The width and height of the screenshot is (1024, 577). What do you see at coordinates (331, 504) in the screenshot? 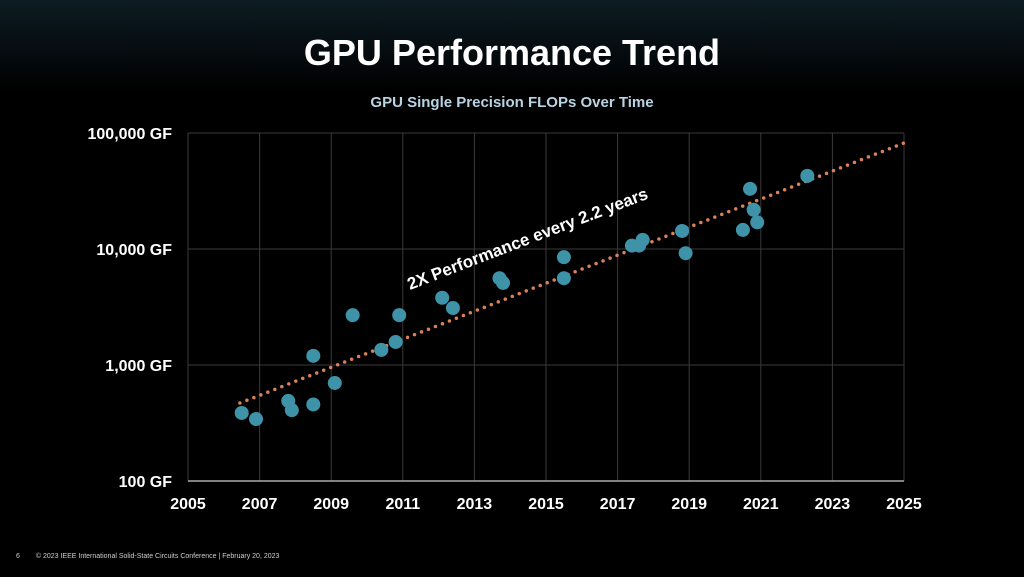
I see `x-tick-label: 2009` at bounding box center [331, 504].